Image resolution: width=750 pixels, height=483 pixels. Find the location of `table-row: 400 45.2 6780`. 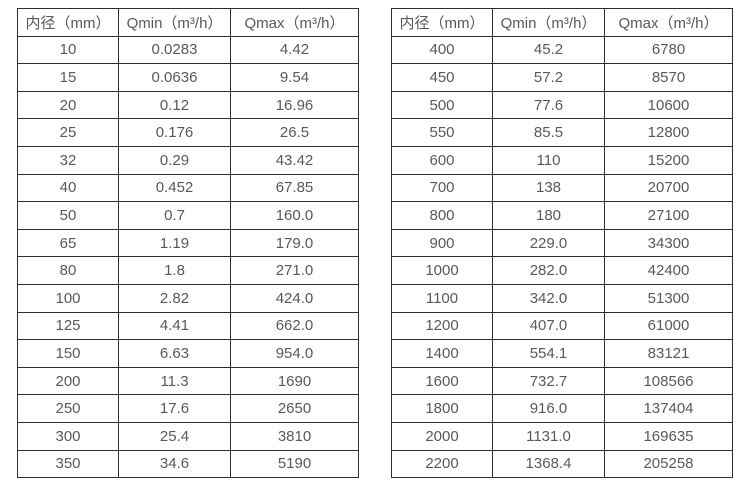

table-row: 400 45.2 6780 is located at coordinates (562, 50).